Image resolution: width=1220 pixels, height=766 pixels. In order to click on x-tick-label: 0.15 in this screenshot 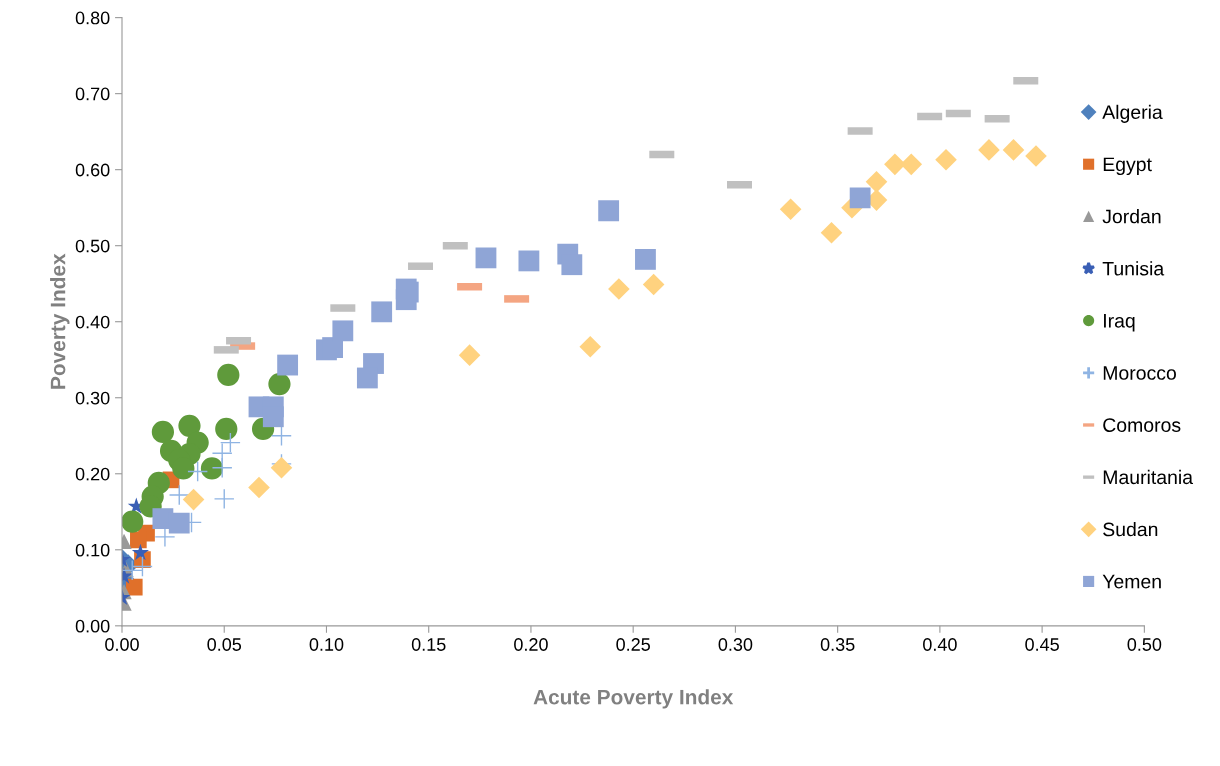, I will do `click(428, 644)`.